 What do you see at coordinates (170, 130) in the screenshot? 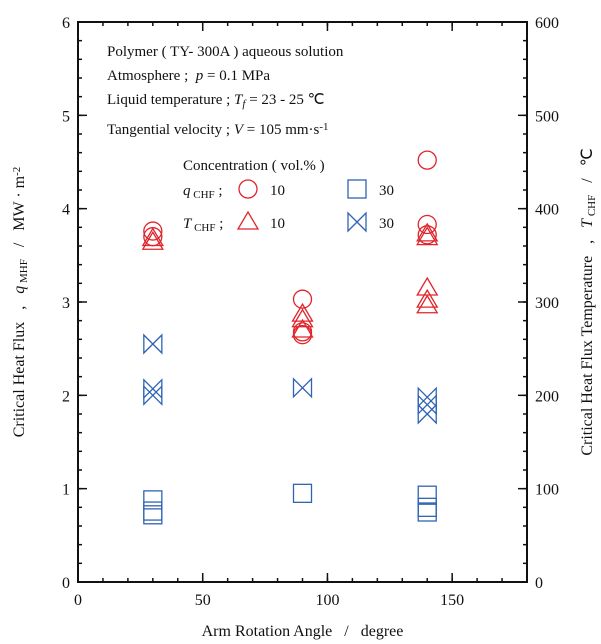
I see `text-segment: Tangential velocity ;` at bounding box center [170, 130].